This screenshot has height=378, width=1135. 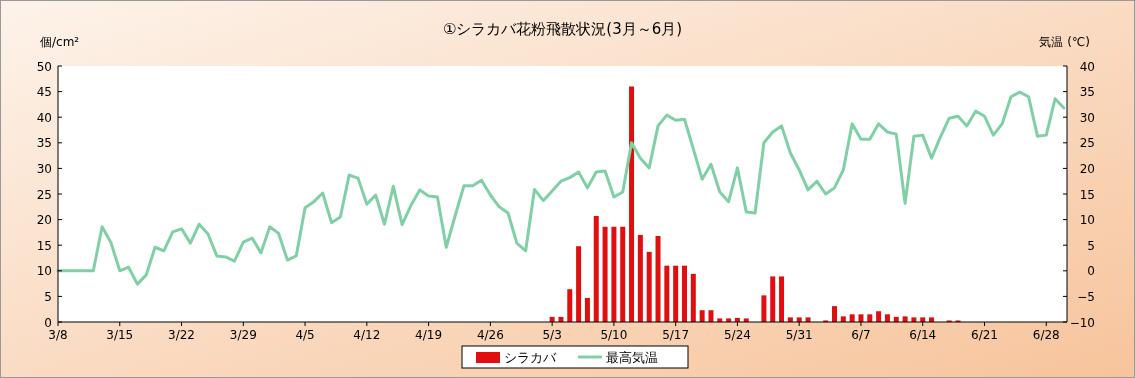 I want to click on x-tick-label: 3/15, so click(x=120, y=335).